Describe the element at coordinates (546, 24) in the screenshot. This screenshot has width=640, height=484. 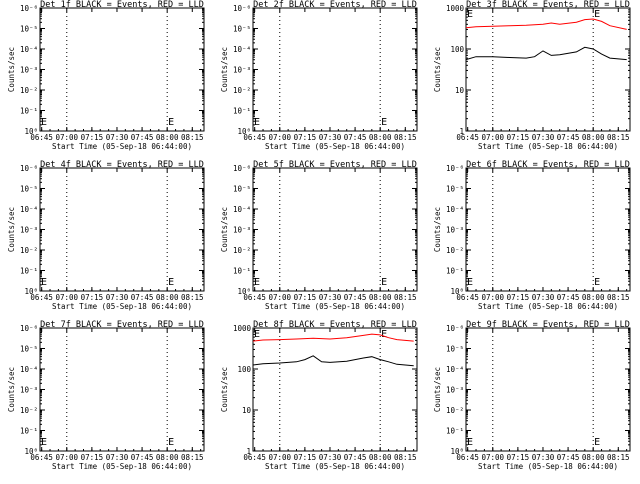
I see `lld-series-line` at that location.